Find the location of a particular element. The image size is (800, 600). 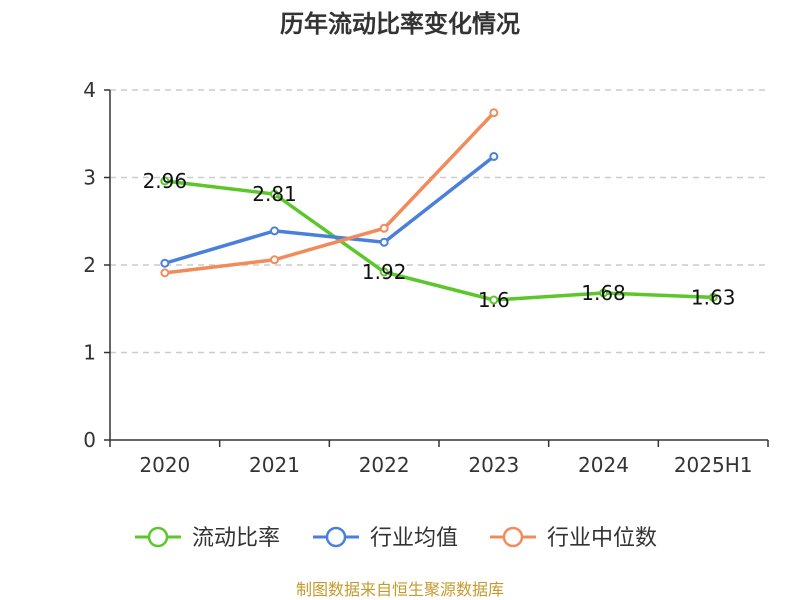

source-note: 制图数据来自恒生聚源数据库 is located at coordinates (400, 589).